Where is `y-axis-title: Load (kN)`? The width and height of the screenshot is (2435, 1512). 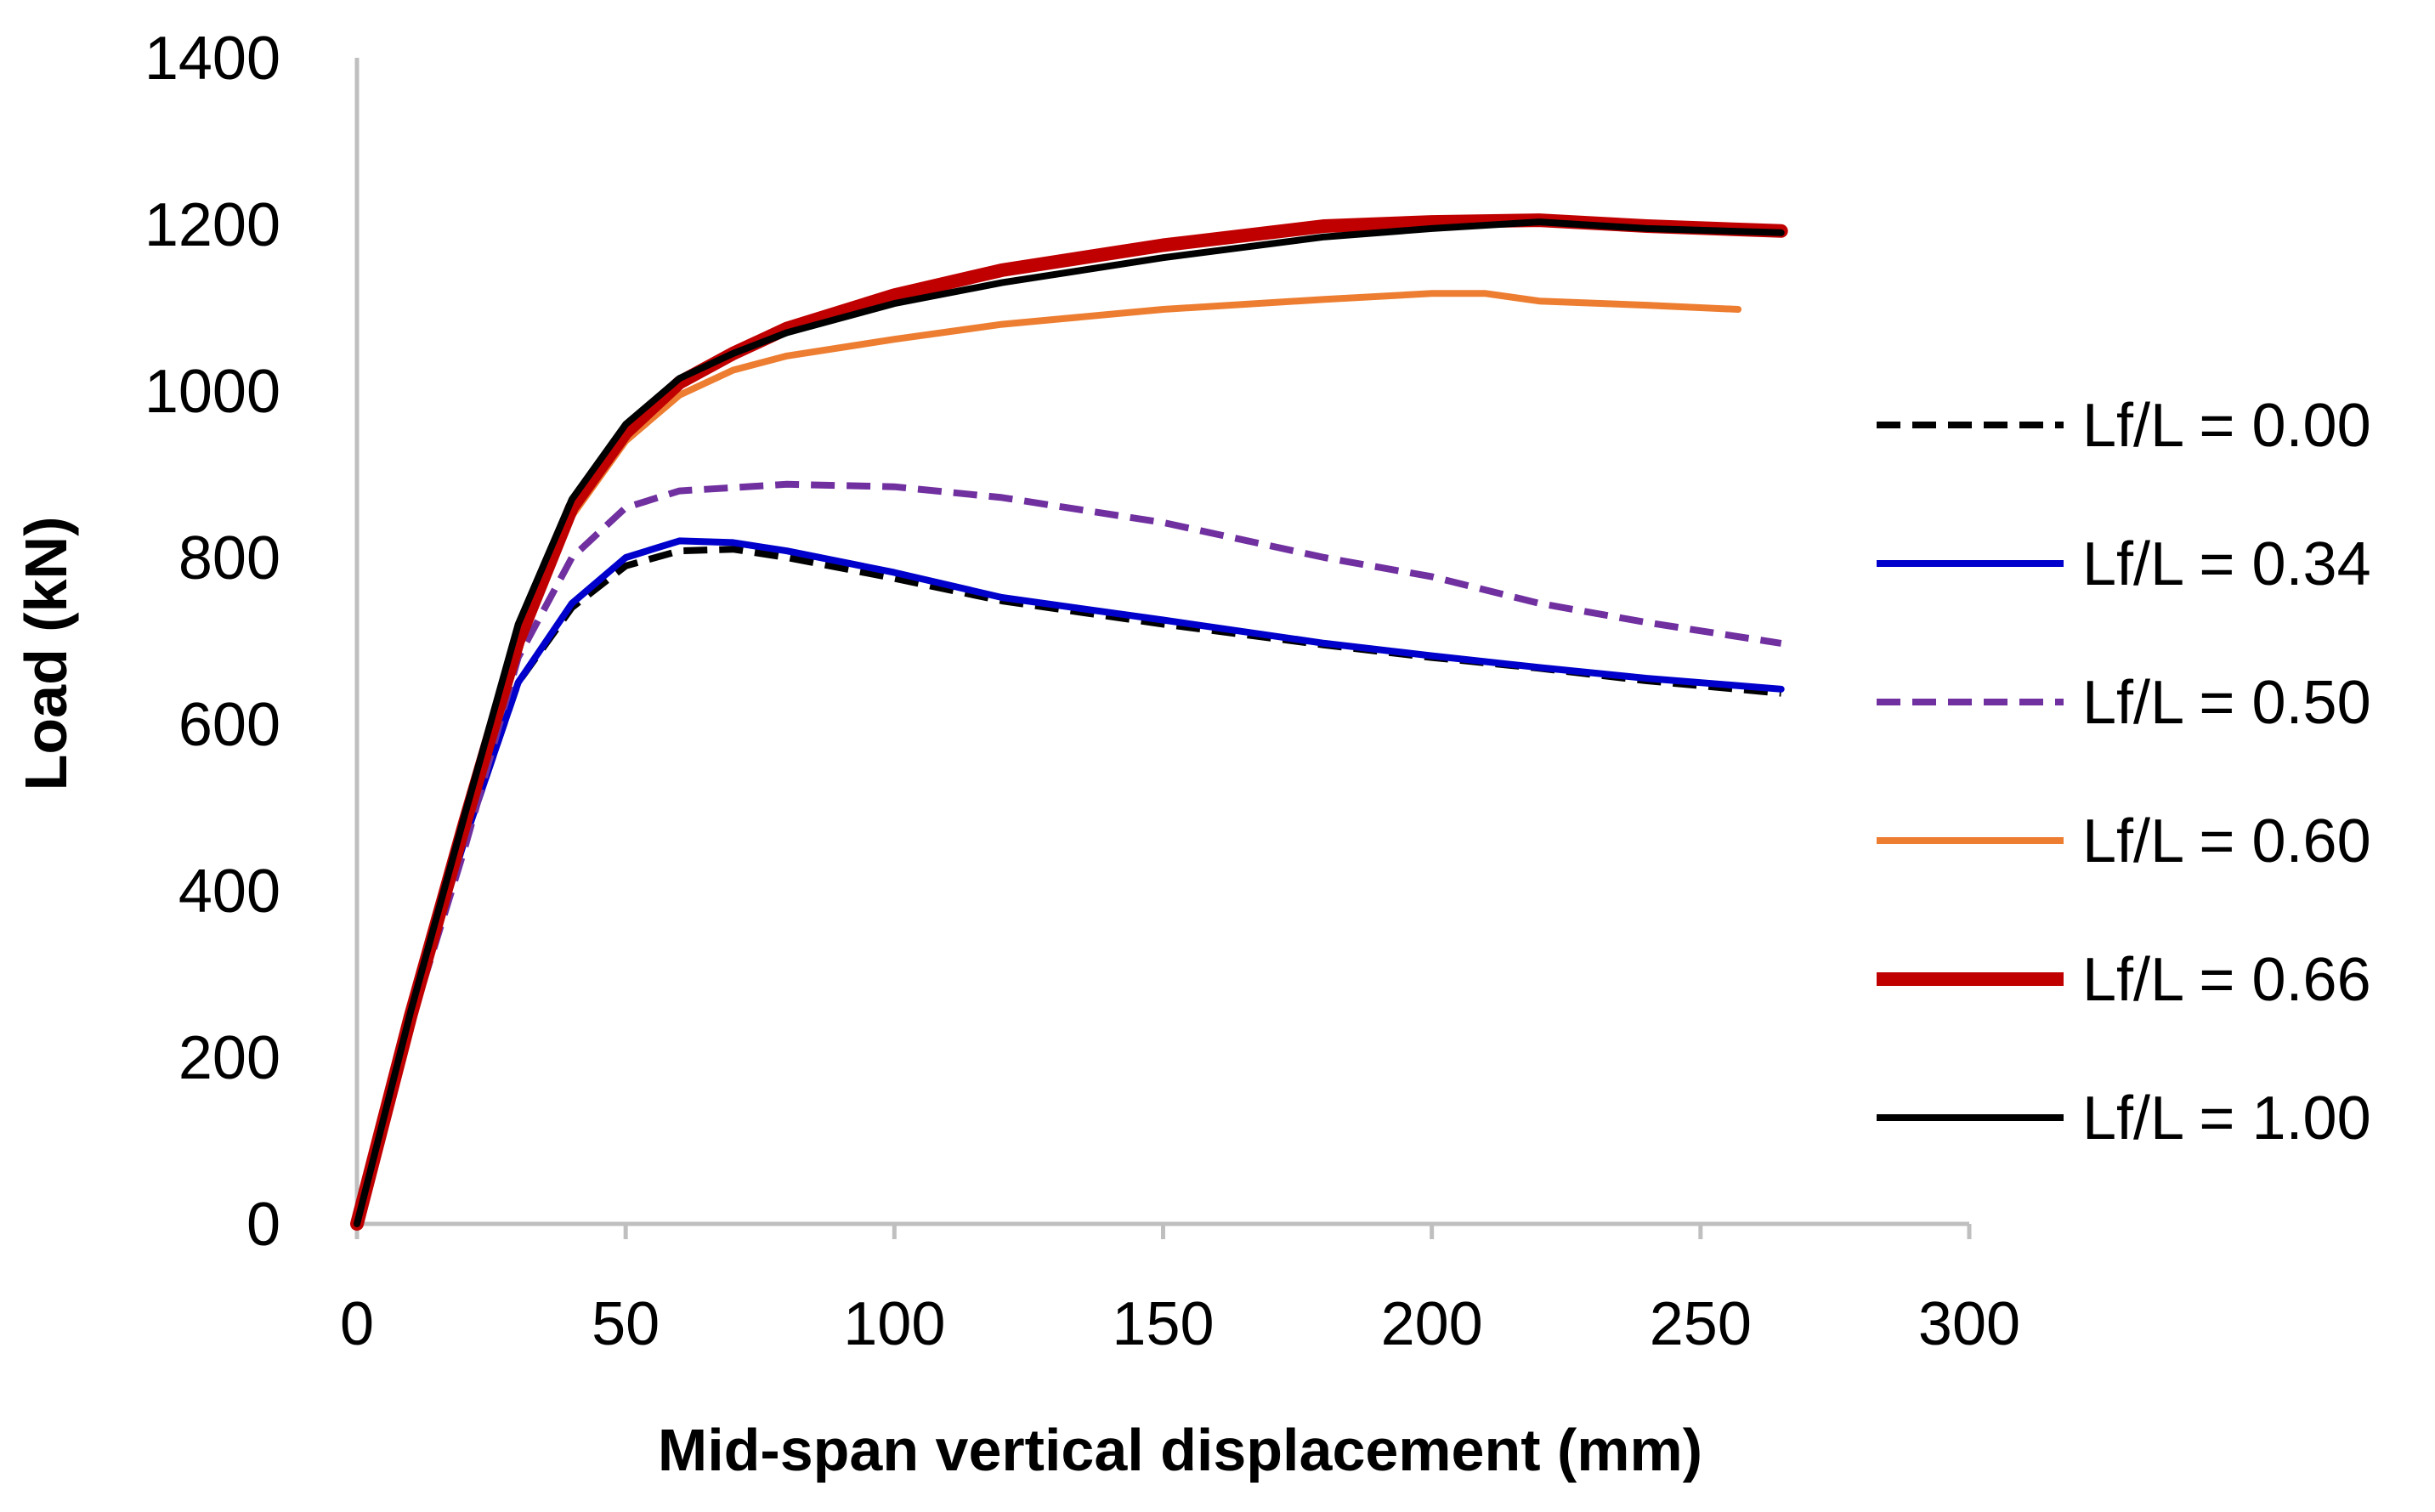
y-axis-title: Load (kN) is located at coordinates (46, 654).